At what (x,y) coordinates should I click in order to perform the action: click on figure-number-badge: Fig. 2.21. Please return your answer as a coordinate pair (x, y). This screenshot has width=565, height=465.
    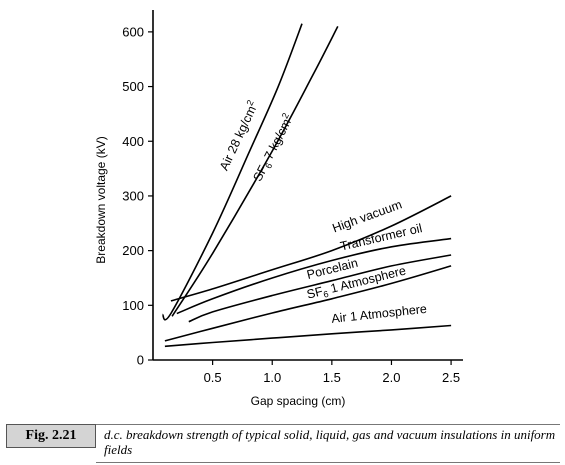
    Looking at the image, I should click on (51, 436).